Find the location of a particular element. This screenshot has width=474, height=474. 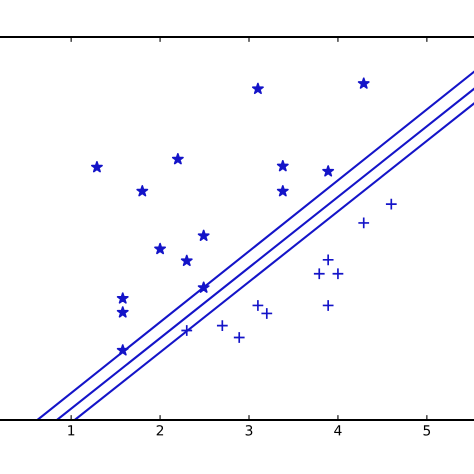

x-tick-label: 2 is located at coordinates (160, 430).